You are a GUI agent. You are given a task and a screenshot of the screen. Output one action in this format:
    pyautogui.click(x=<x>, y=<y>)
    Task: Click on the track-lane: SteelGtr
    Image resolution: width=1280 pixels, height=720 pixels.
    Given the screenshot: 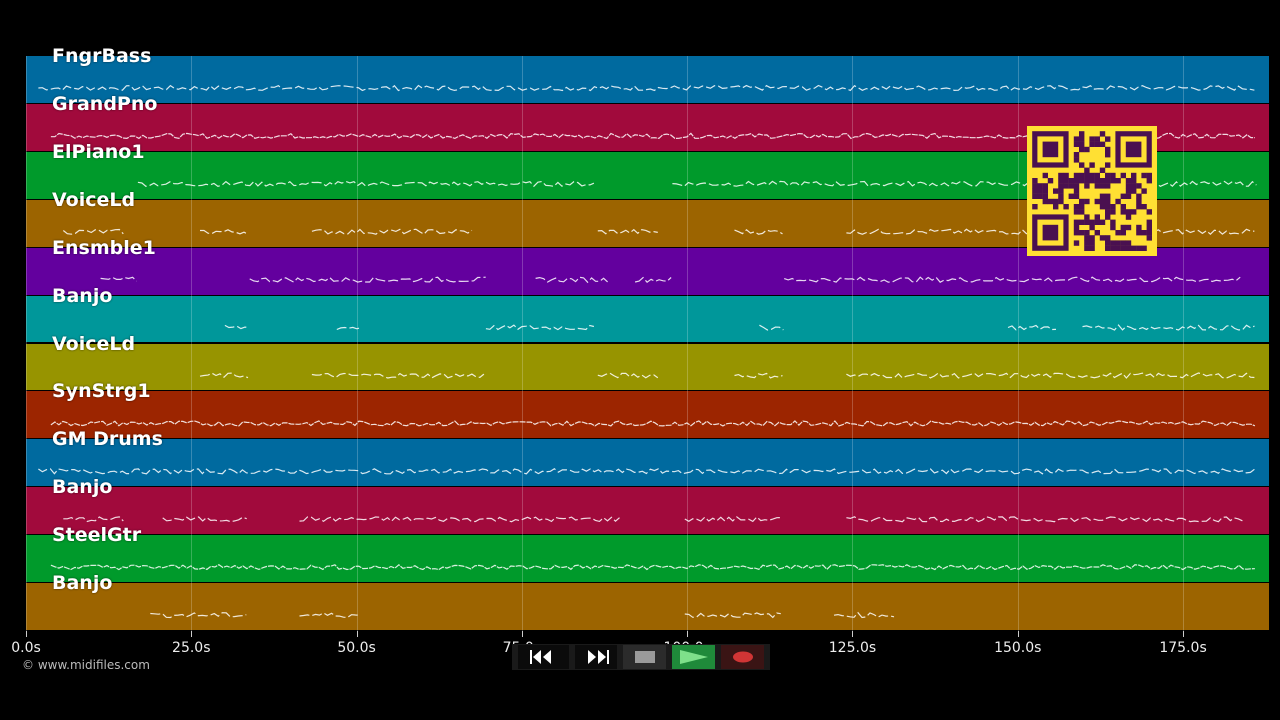 What is the action you would take?
    pyautogui.click(x=647, y=553)
    